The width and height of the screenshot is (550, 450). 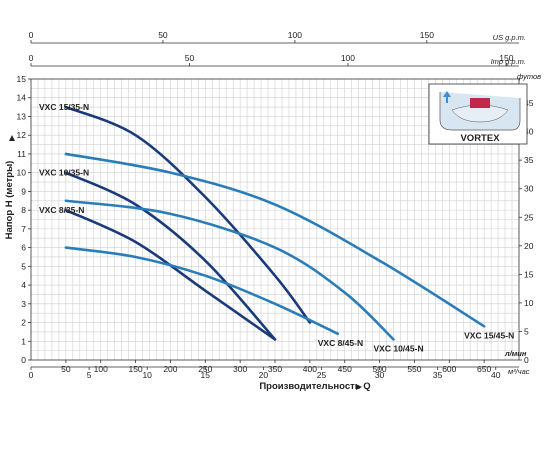 What do you see at coordinates (23, 341) in the screenshot?
I see `y-tick-label: 1` at bounding box center [23, 341].